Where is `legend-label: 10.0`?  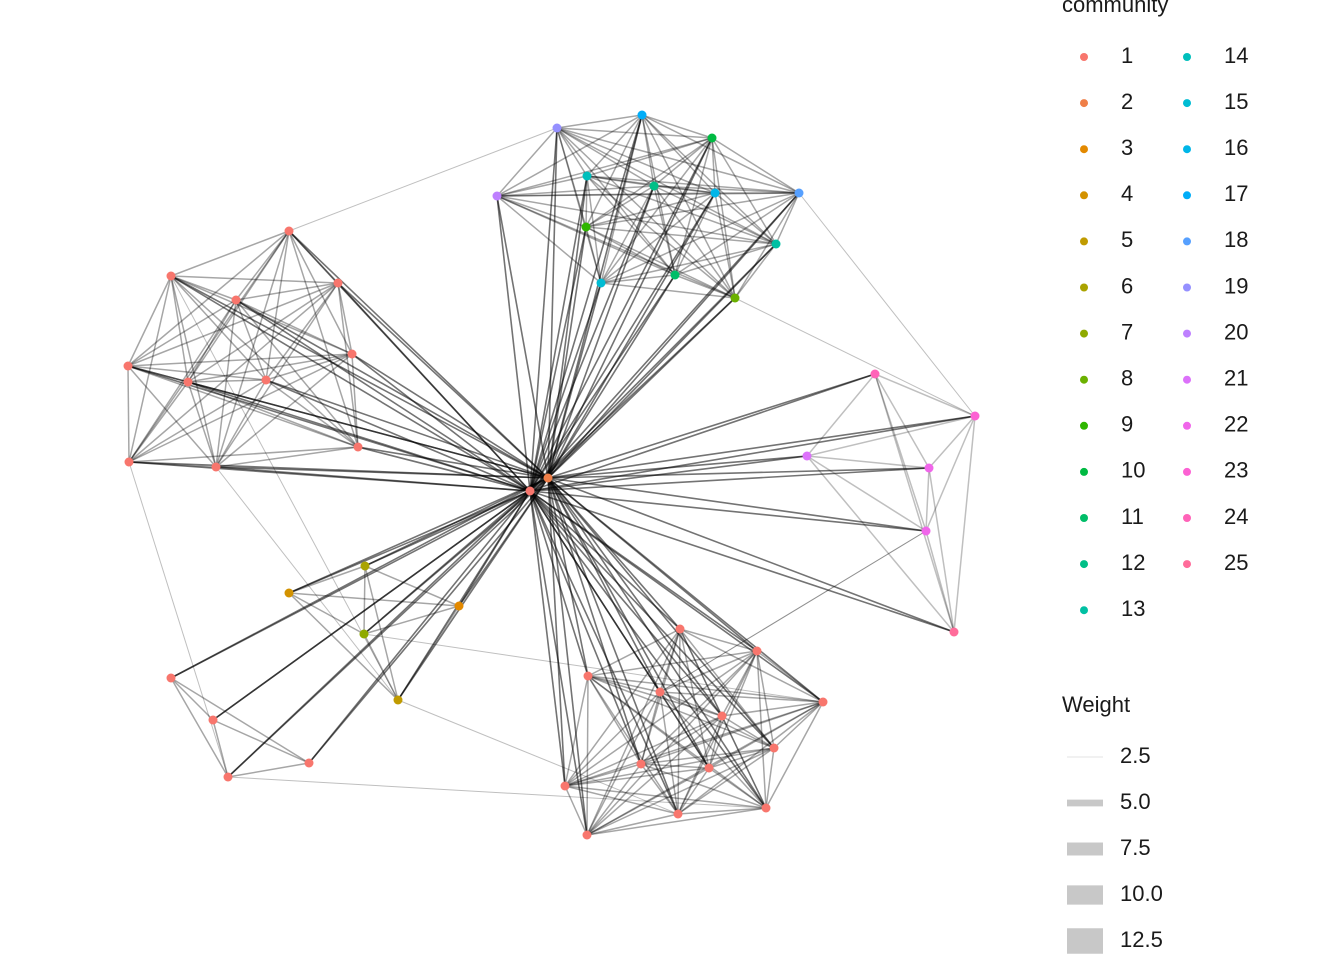
legend-label: 10.0 is located at coordinates (1141, 893).